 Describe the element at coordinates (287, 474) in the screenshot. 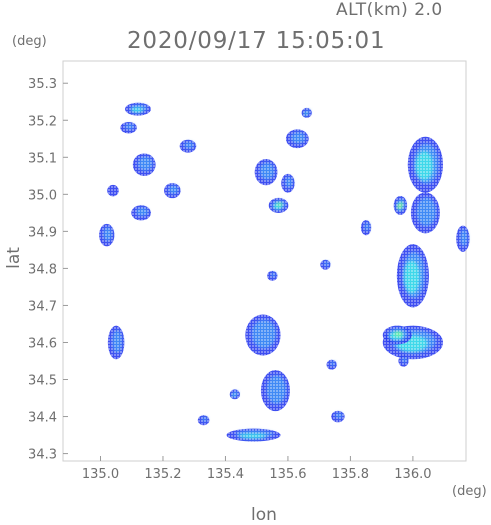

I see `x-tick-label: 135.6` at that location.